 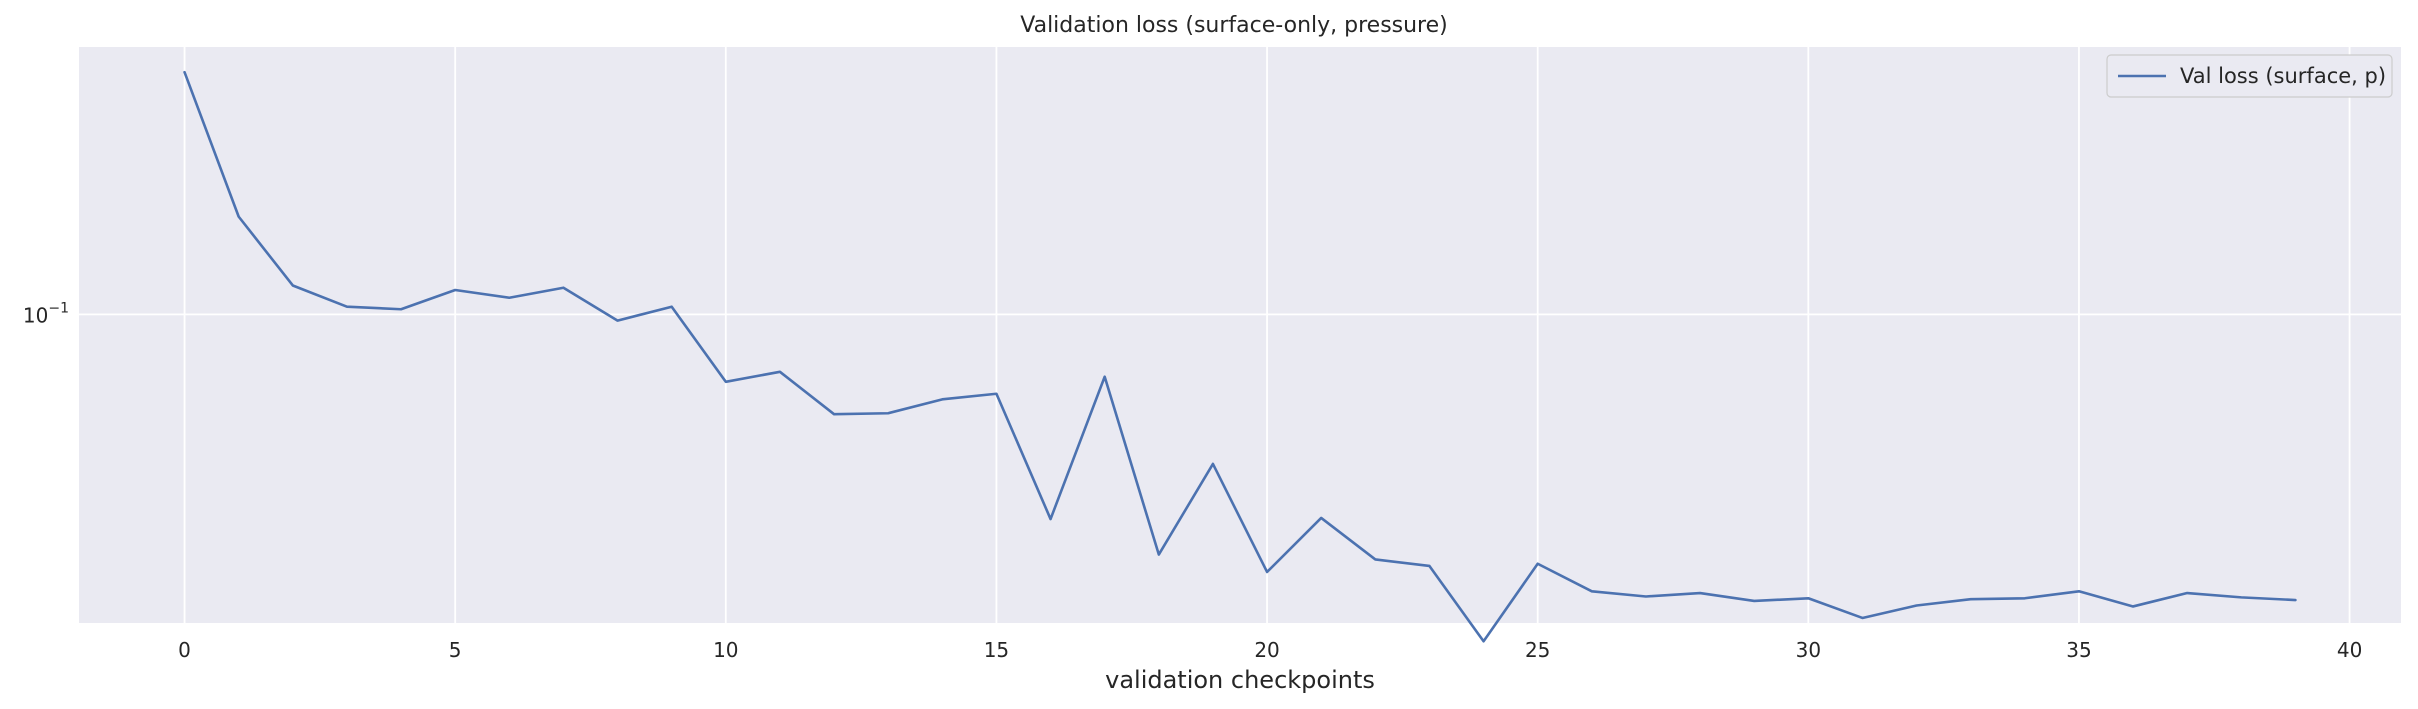 I want to click on legend-label: Val loss (surface, p), so click(x=2283, y=76).